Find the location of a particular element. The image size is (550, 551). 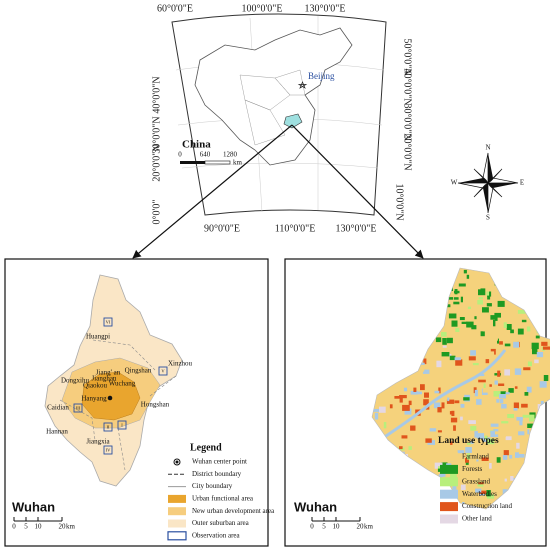

center-point is located at coordinates (110, 398).